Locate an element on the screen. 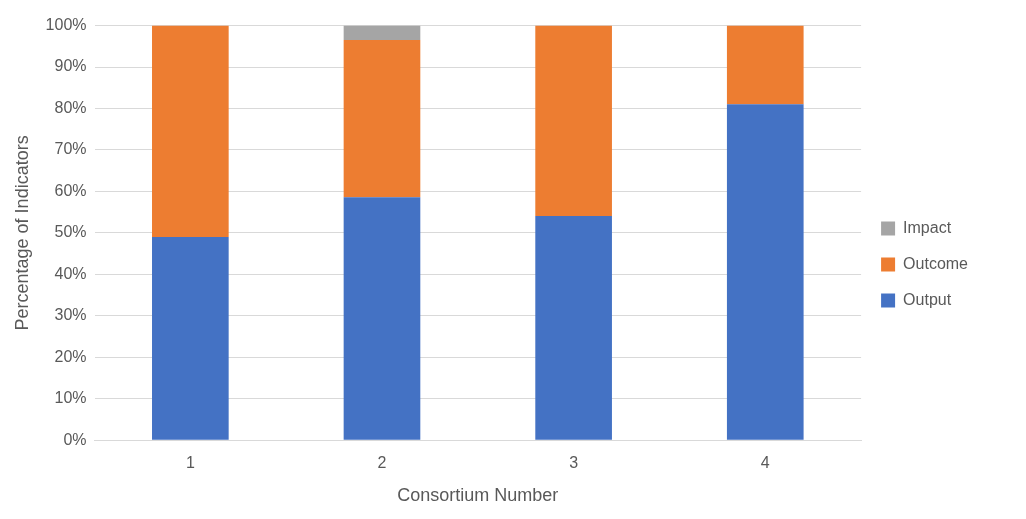  y-tick-label: 10% is located at coordinates (70, 398).